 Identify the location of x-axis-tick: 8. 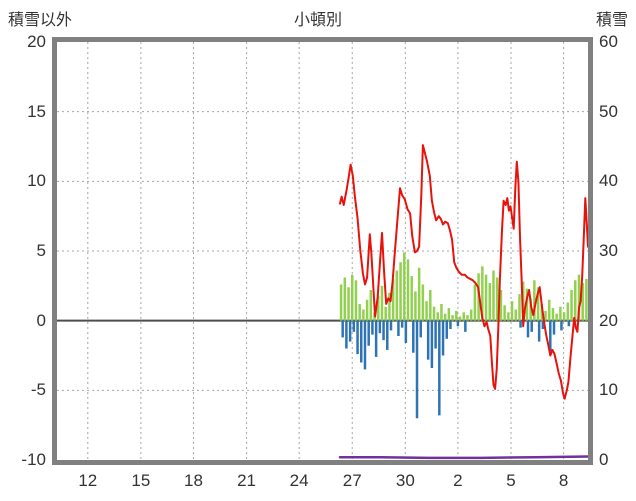
(563, 480).